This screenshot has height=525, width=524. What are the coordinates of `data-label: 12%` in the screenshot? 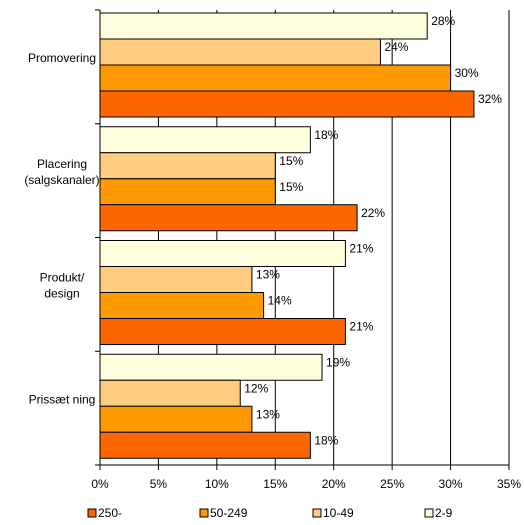 It's located at (256, 388).